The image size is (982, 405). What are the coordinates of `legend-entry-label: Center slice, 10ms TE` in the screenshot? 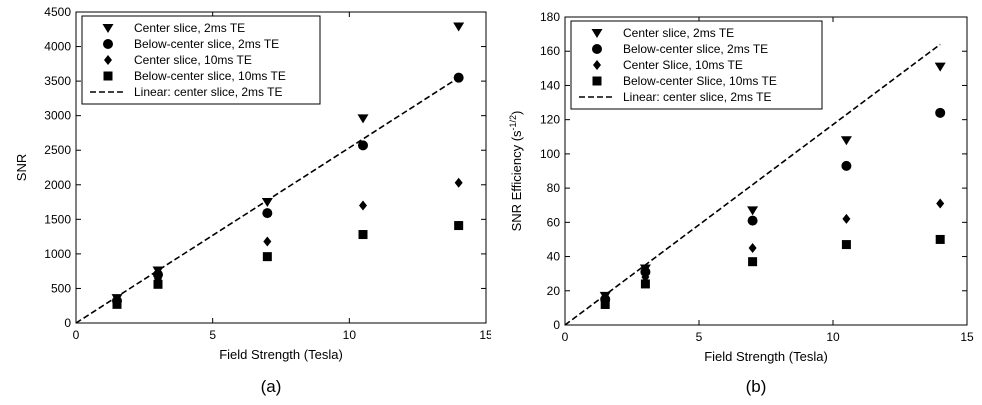 It's located at (193, 60).